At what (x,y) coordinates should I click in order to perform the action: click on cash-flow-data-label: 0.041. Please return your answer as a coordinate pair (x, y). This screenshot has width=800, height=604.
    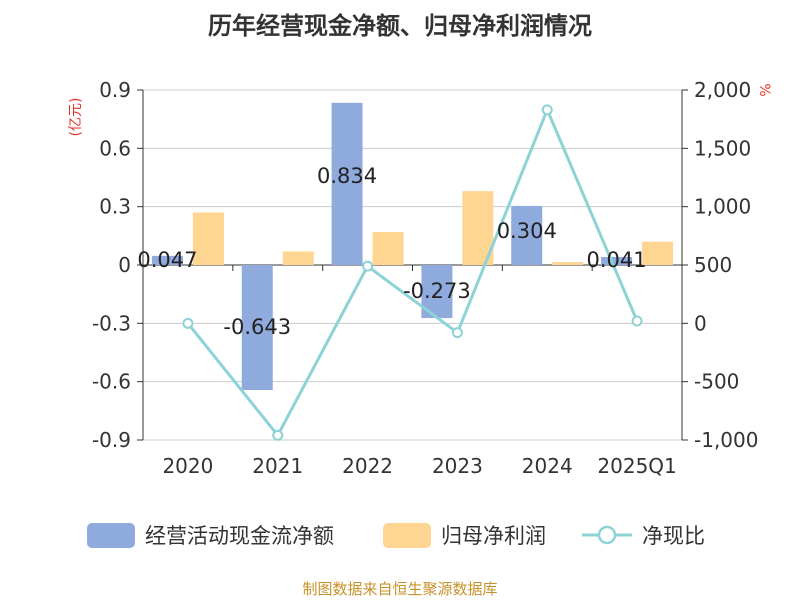
    Looking at the image, I should click on (617, 260).